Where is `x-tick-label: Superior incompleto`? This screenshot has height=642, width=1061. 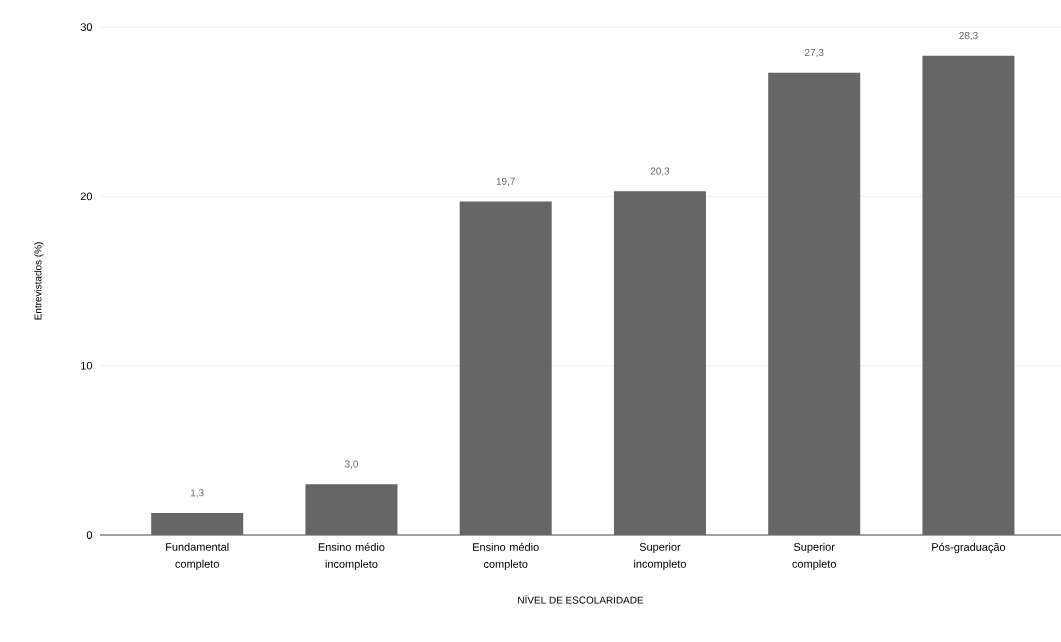 x-tick-label: Superior incompleto is located at coordinates (660, 556).